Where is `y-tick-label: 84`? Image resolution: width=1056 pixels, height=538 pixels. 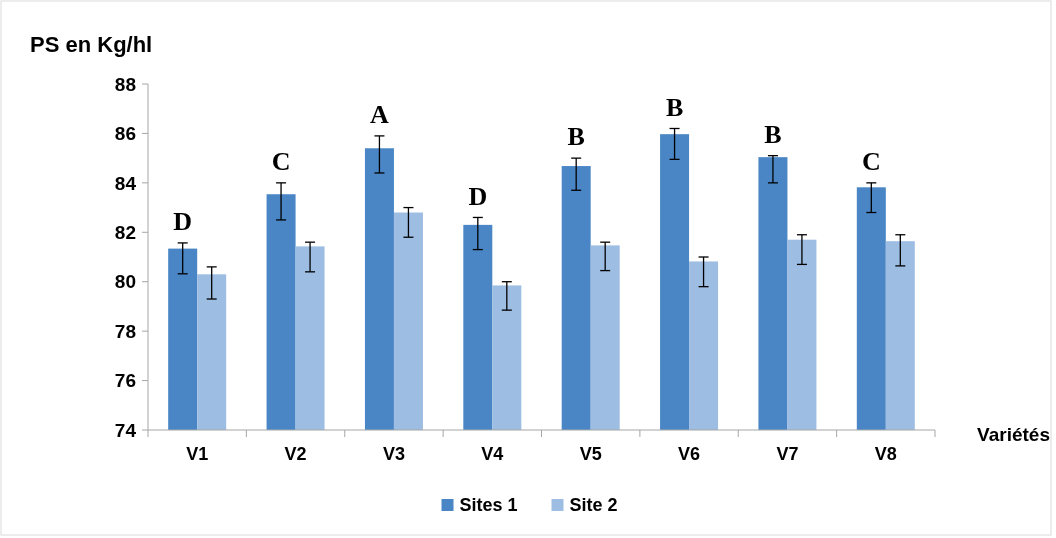 y-tick-label: 84 is located at coordinates (125, 183).